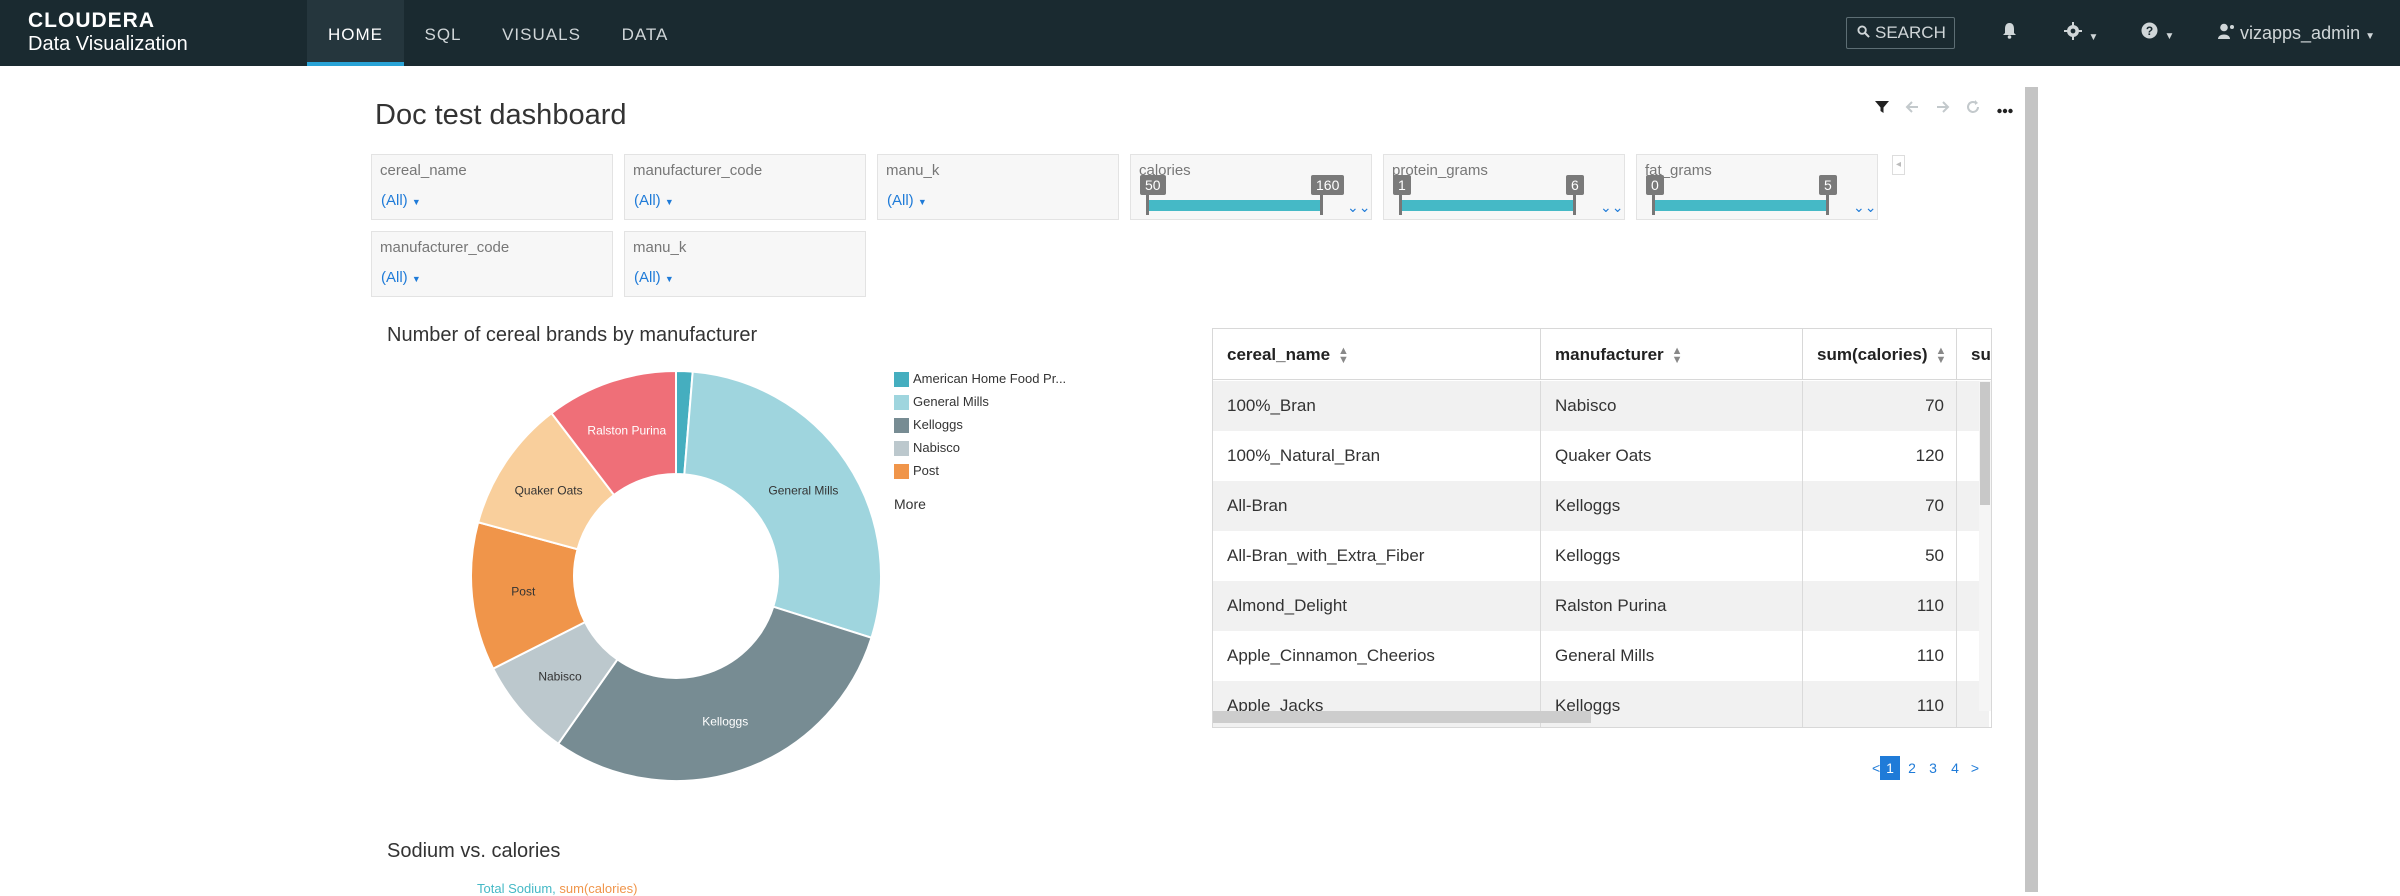 The image size is (2400, 896). Describe the element at coordinates (1377, 354) in the screenshot. I see `column-header-cereal-name: cereal_name ▲ ▼` at that location.